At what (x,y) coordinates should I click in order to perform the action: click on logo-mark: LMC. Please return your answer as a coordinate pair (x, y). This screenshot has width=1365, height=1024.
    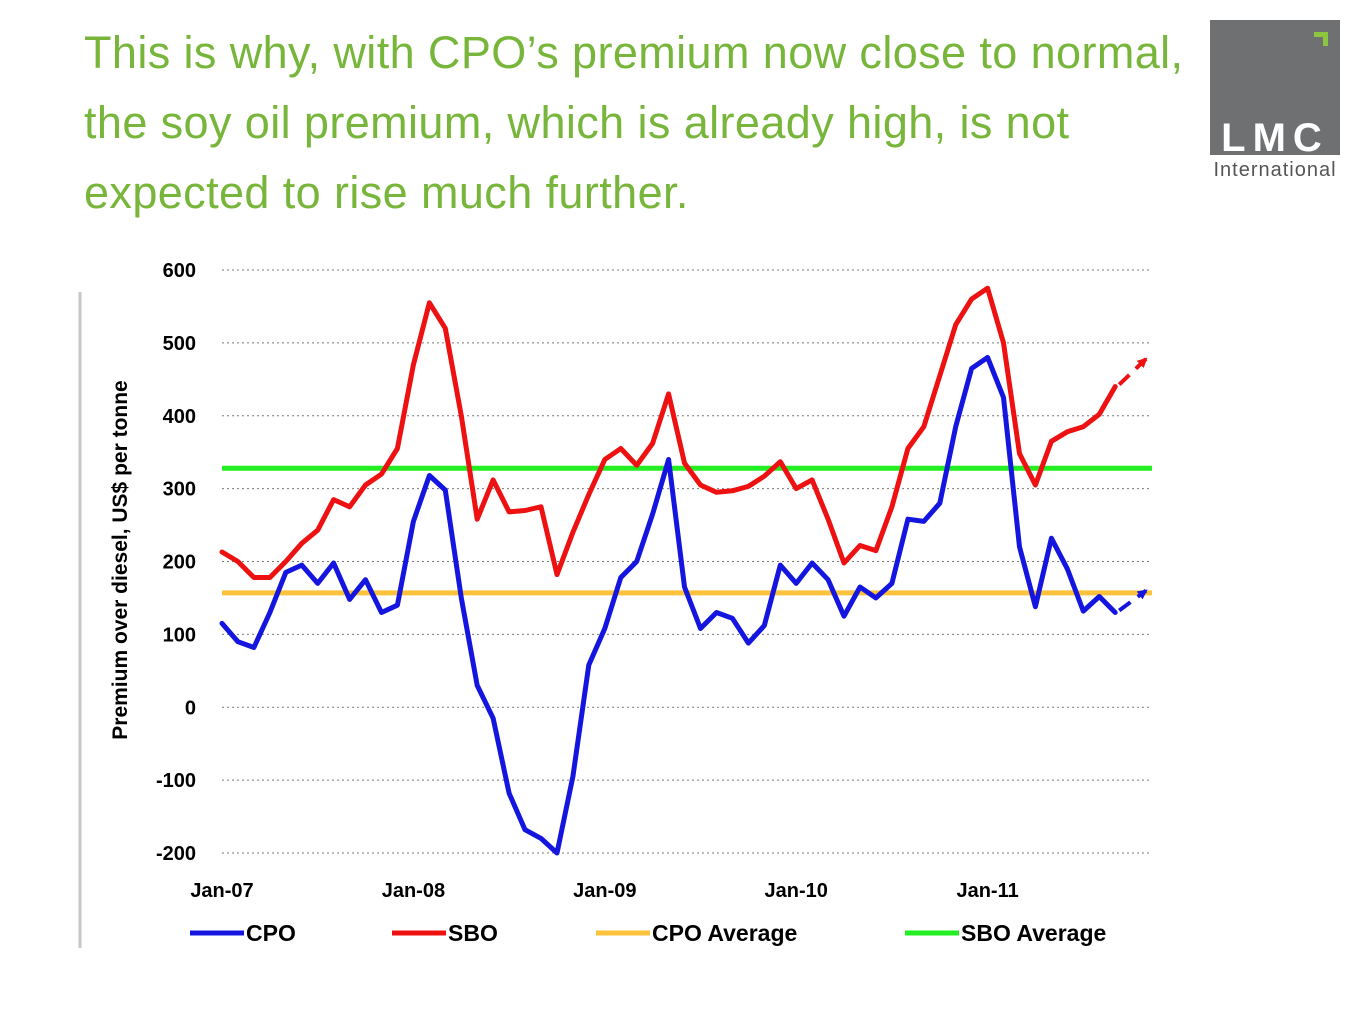
    Looking at the image, I should click on (1275, 138).